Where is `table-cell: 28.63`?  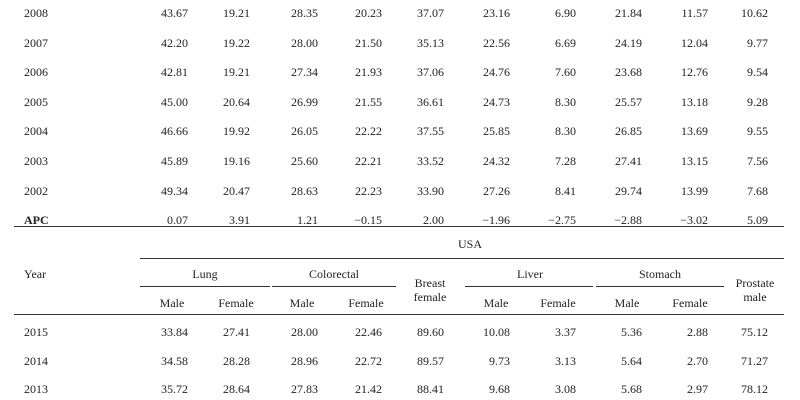
table-cell: 28.63 is located at coordinates (304, 190).